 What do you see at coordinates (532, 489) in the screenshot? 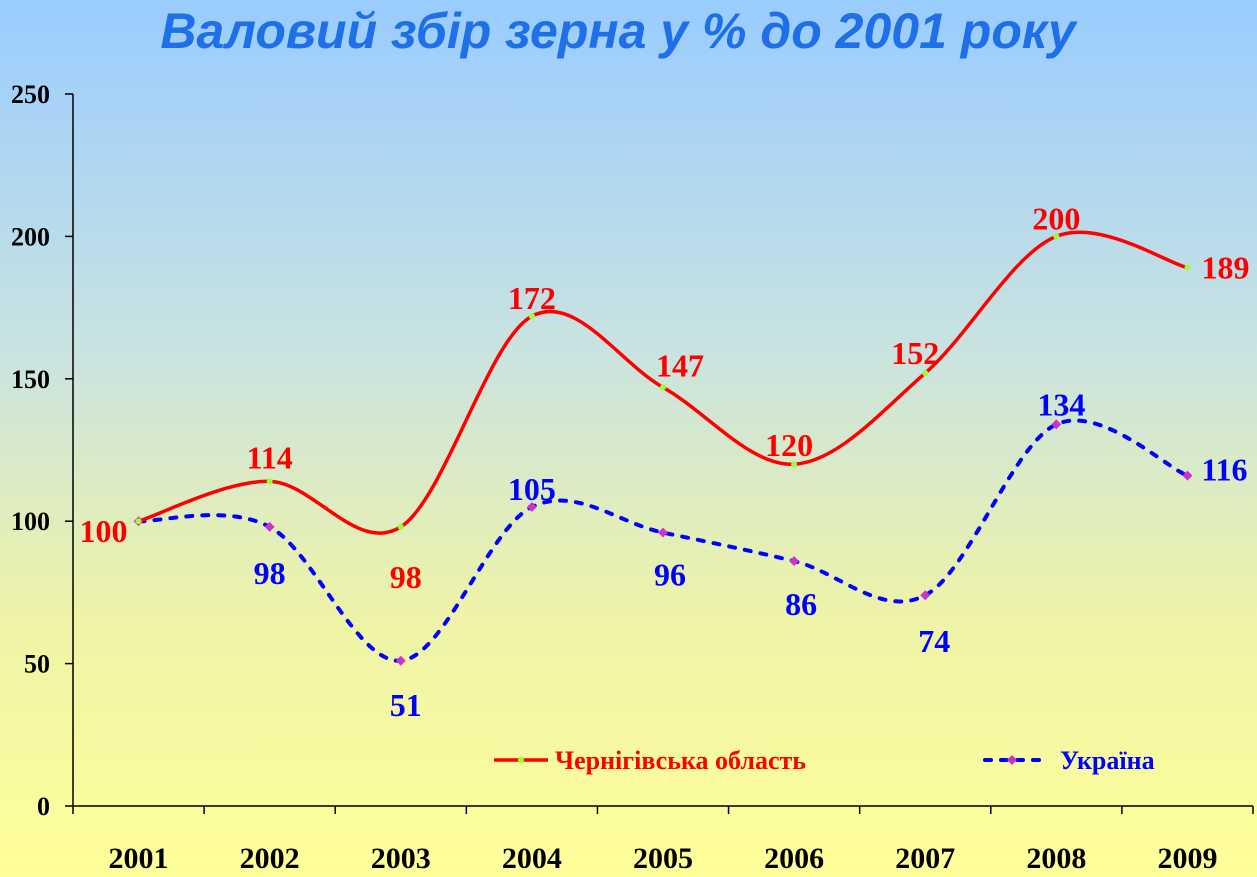
I see `data-label: 105` at bounding box center [532, 489].